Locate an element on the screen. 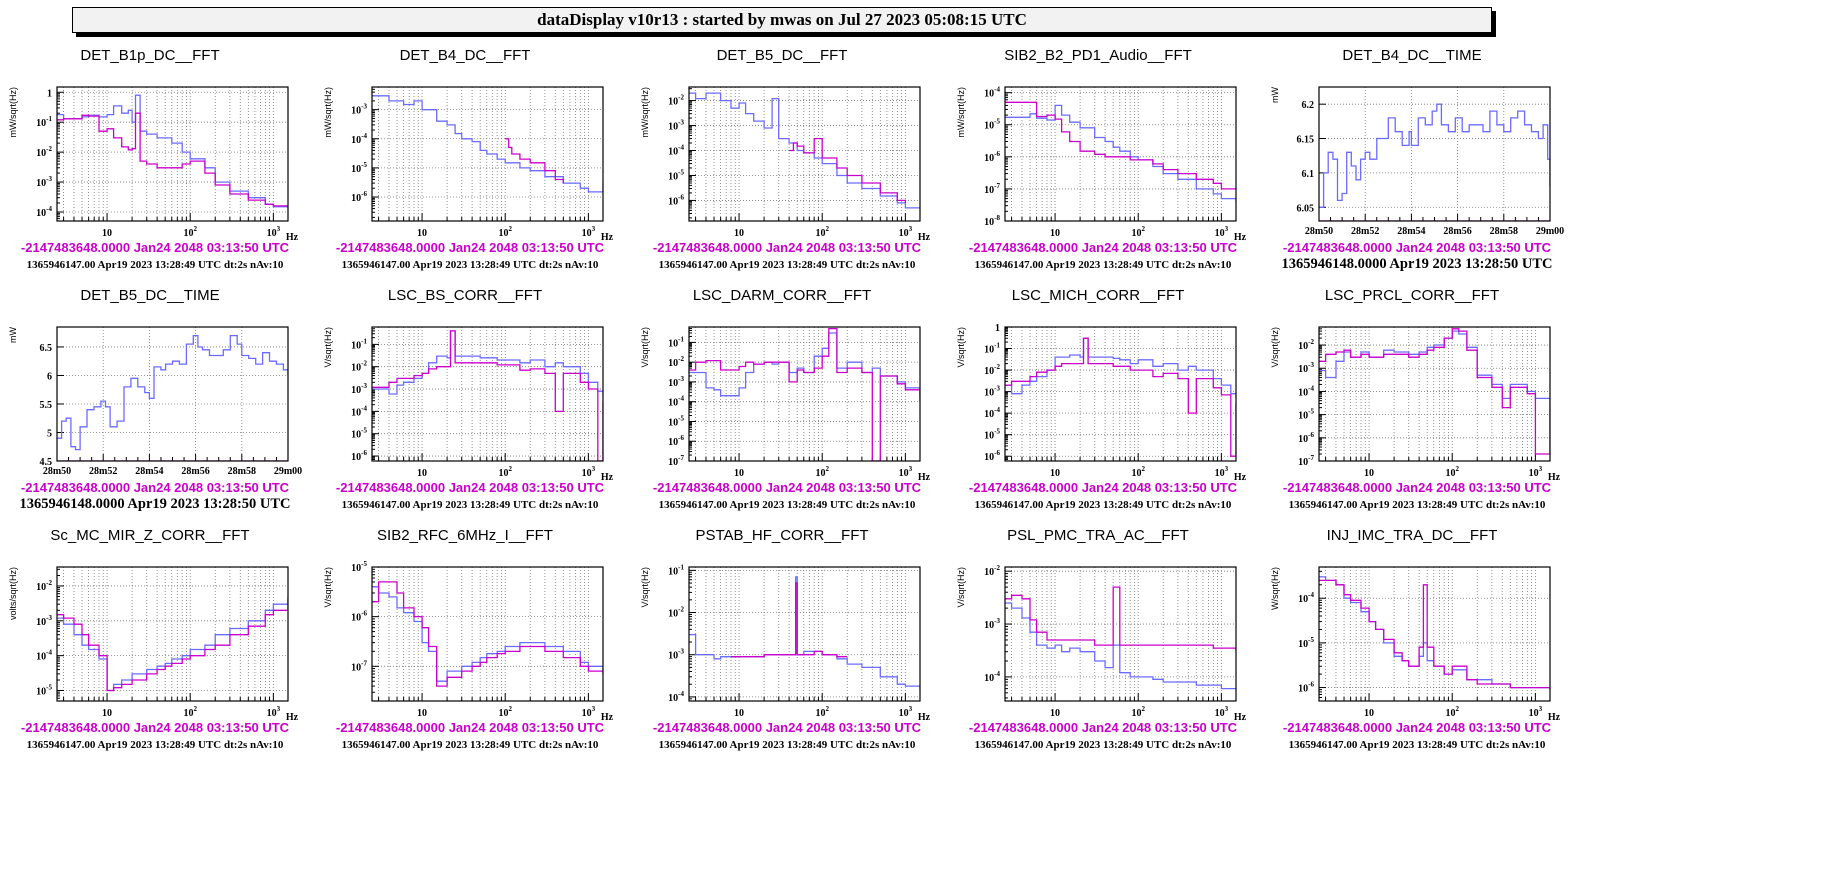  x-tick-label: 29m00 is located at coordinates (1550, 231).